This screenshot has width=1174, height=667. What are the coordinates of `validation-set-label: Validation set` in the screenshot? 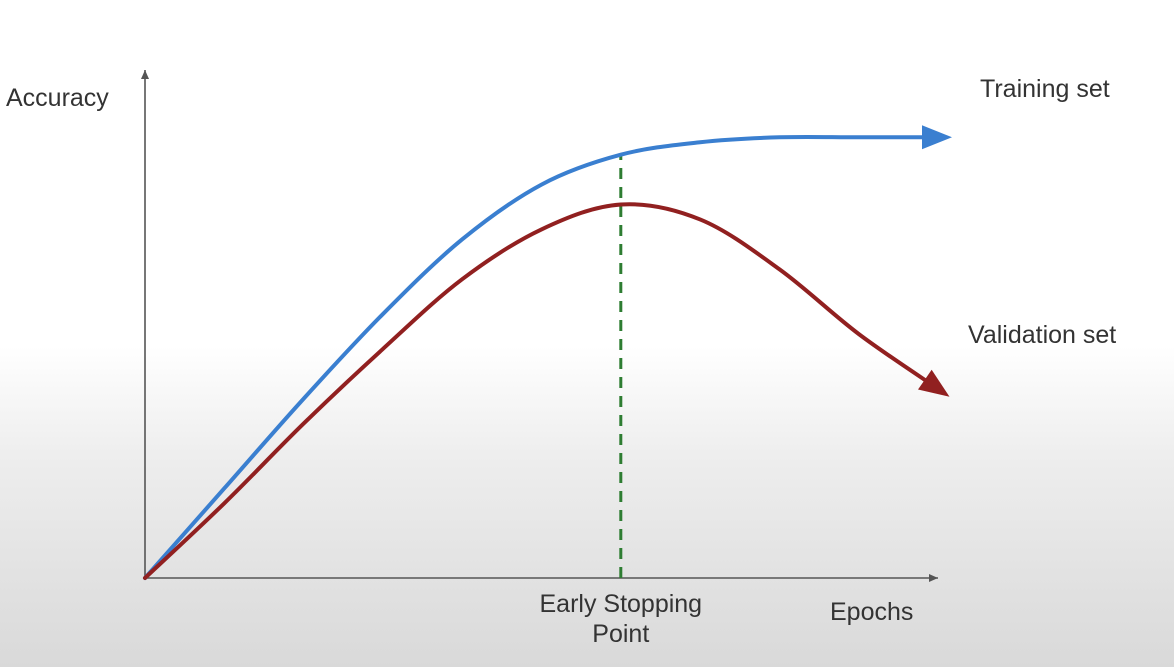 It's located at (1042, 335).